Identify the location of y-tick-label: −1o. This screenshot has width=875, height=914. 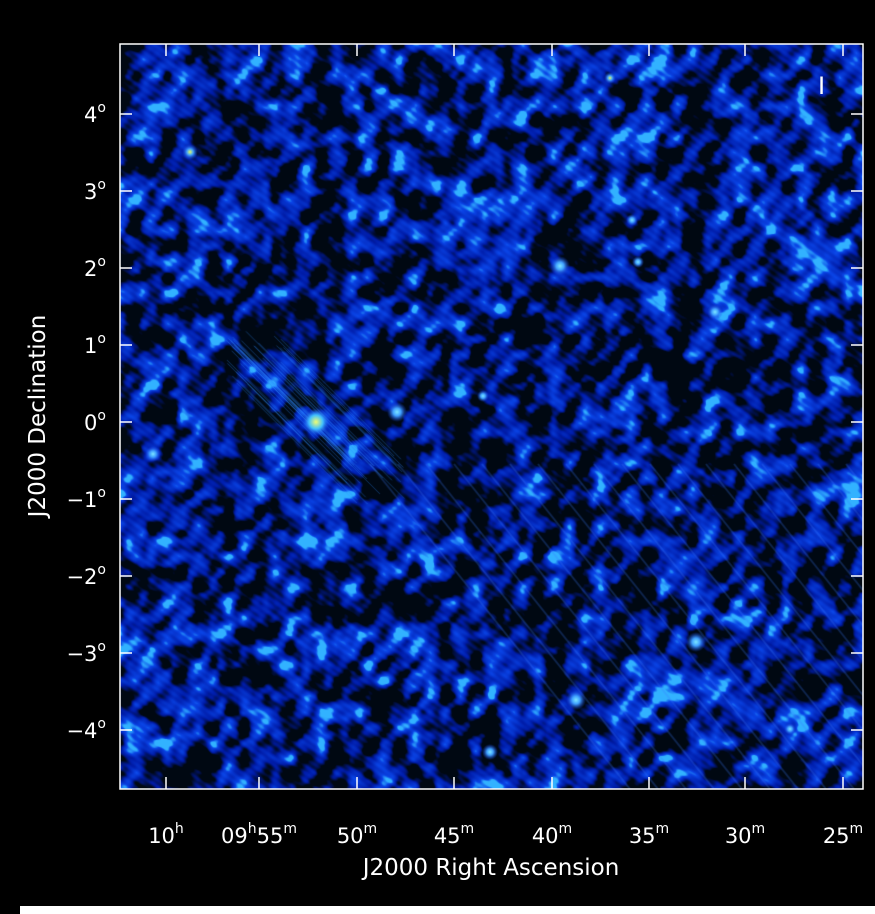
(86, 498).